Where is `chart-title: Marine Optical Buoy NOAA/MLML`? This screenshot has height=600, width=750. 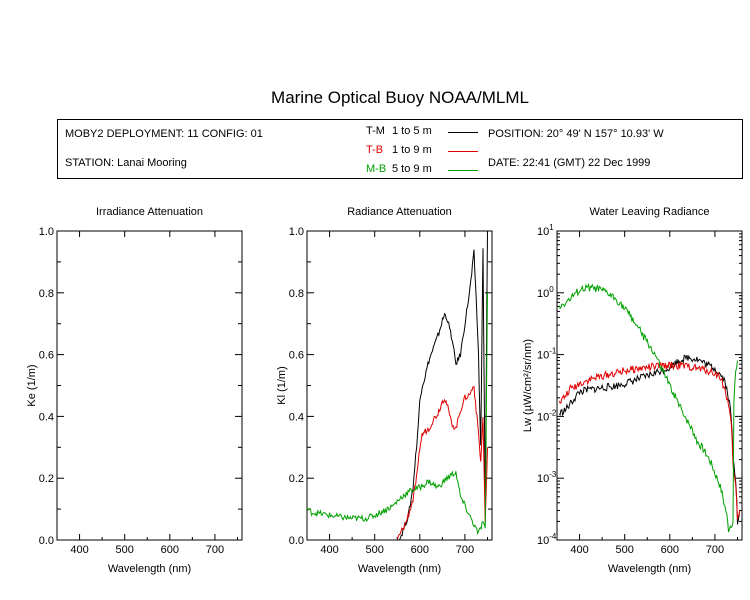
chart-title: Marine Optical Buoy NOAA/MLML is located at coordinates (400, 97).